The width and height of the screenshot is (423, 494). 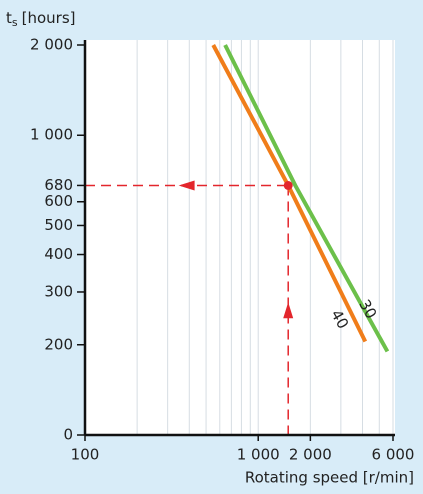 I want to click on x-tick-label: 1 000, so click(x=258, y=455).